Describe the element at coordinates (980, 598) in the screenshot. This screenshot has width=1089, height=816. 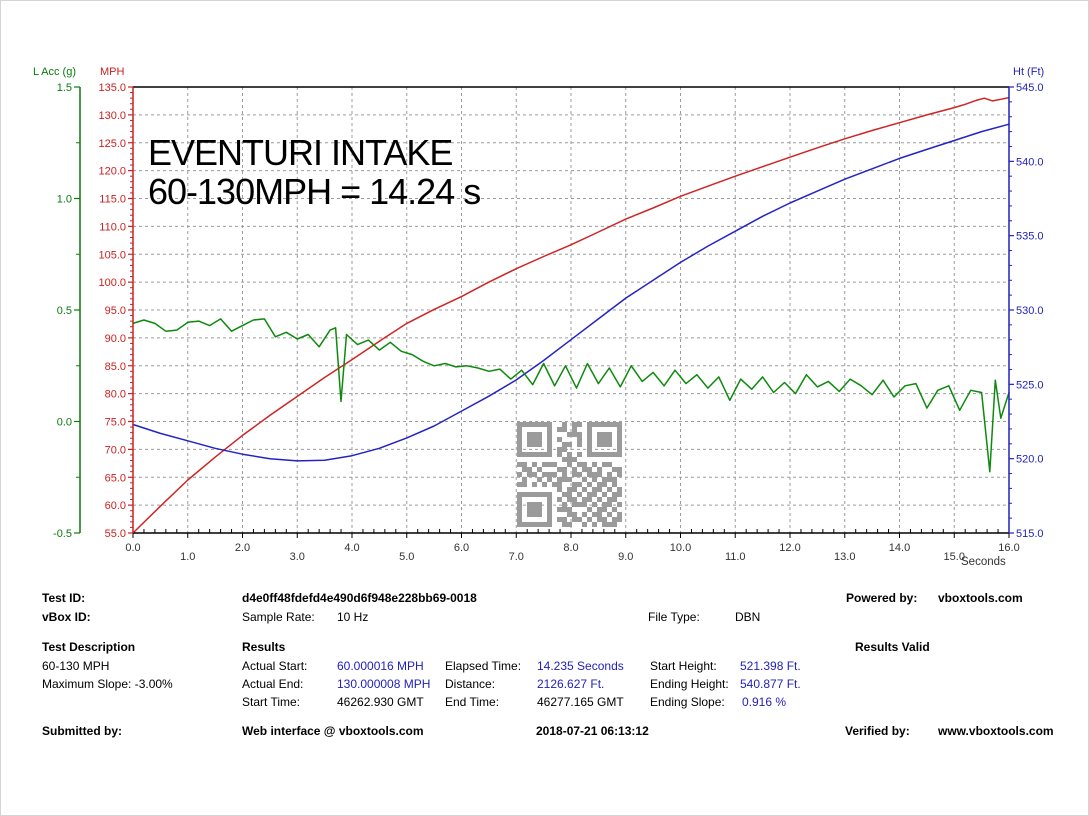
I see `powered-by-value: vboxtools.com` at that location.